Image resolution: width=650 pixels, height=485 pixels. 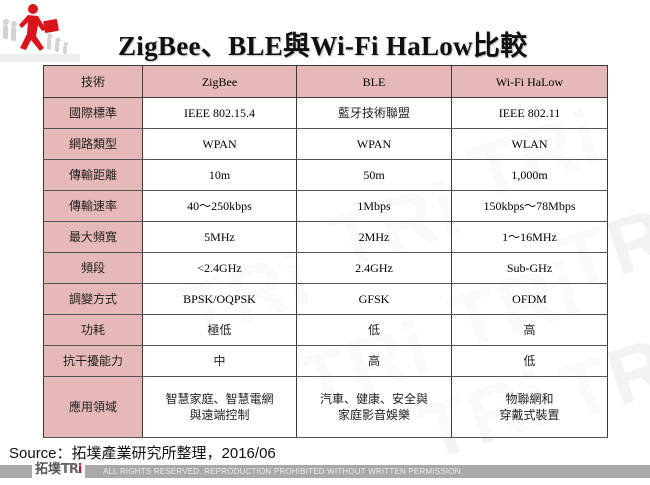 What do you see at coordinates (374, 268) in the screenshot?
I see `cell: 2.4GHz` at bounding box center [374, 268].